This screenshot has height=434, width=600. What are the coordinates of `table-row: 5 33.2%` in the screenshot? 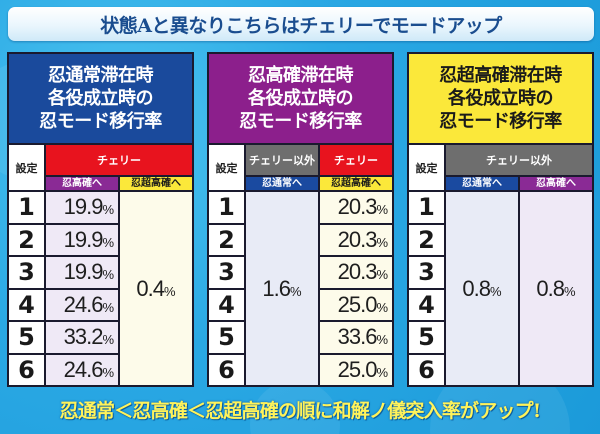 It's located at (100, 337).